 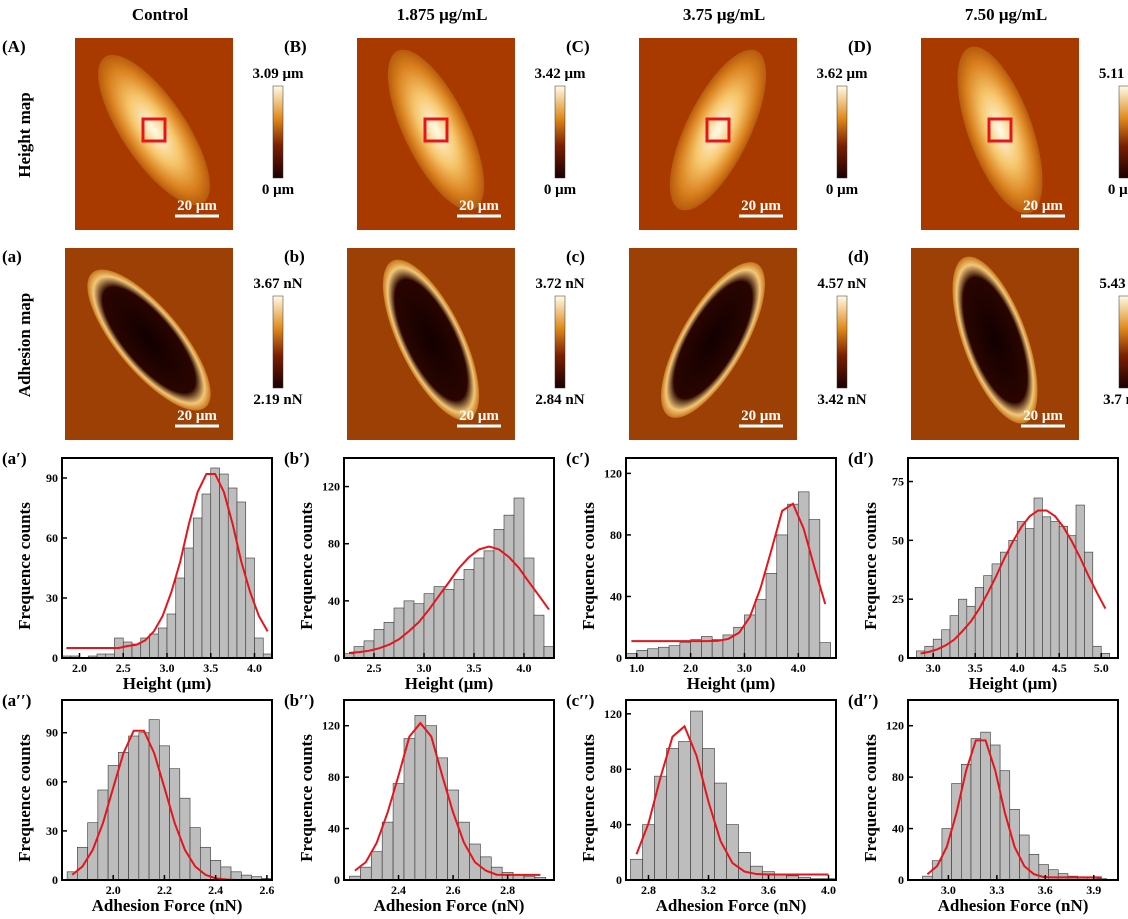 What do you see at coordinates (123, 668) in the screenshot?
I see `x-tick-label: 2.5` at bounding box center [123, 668].